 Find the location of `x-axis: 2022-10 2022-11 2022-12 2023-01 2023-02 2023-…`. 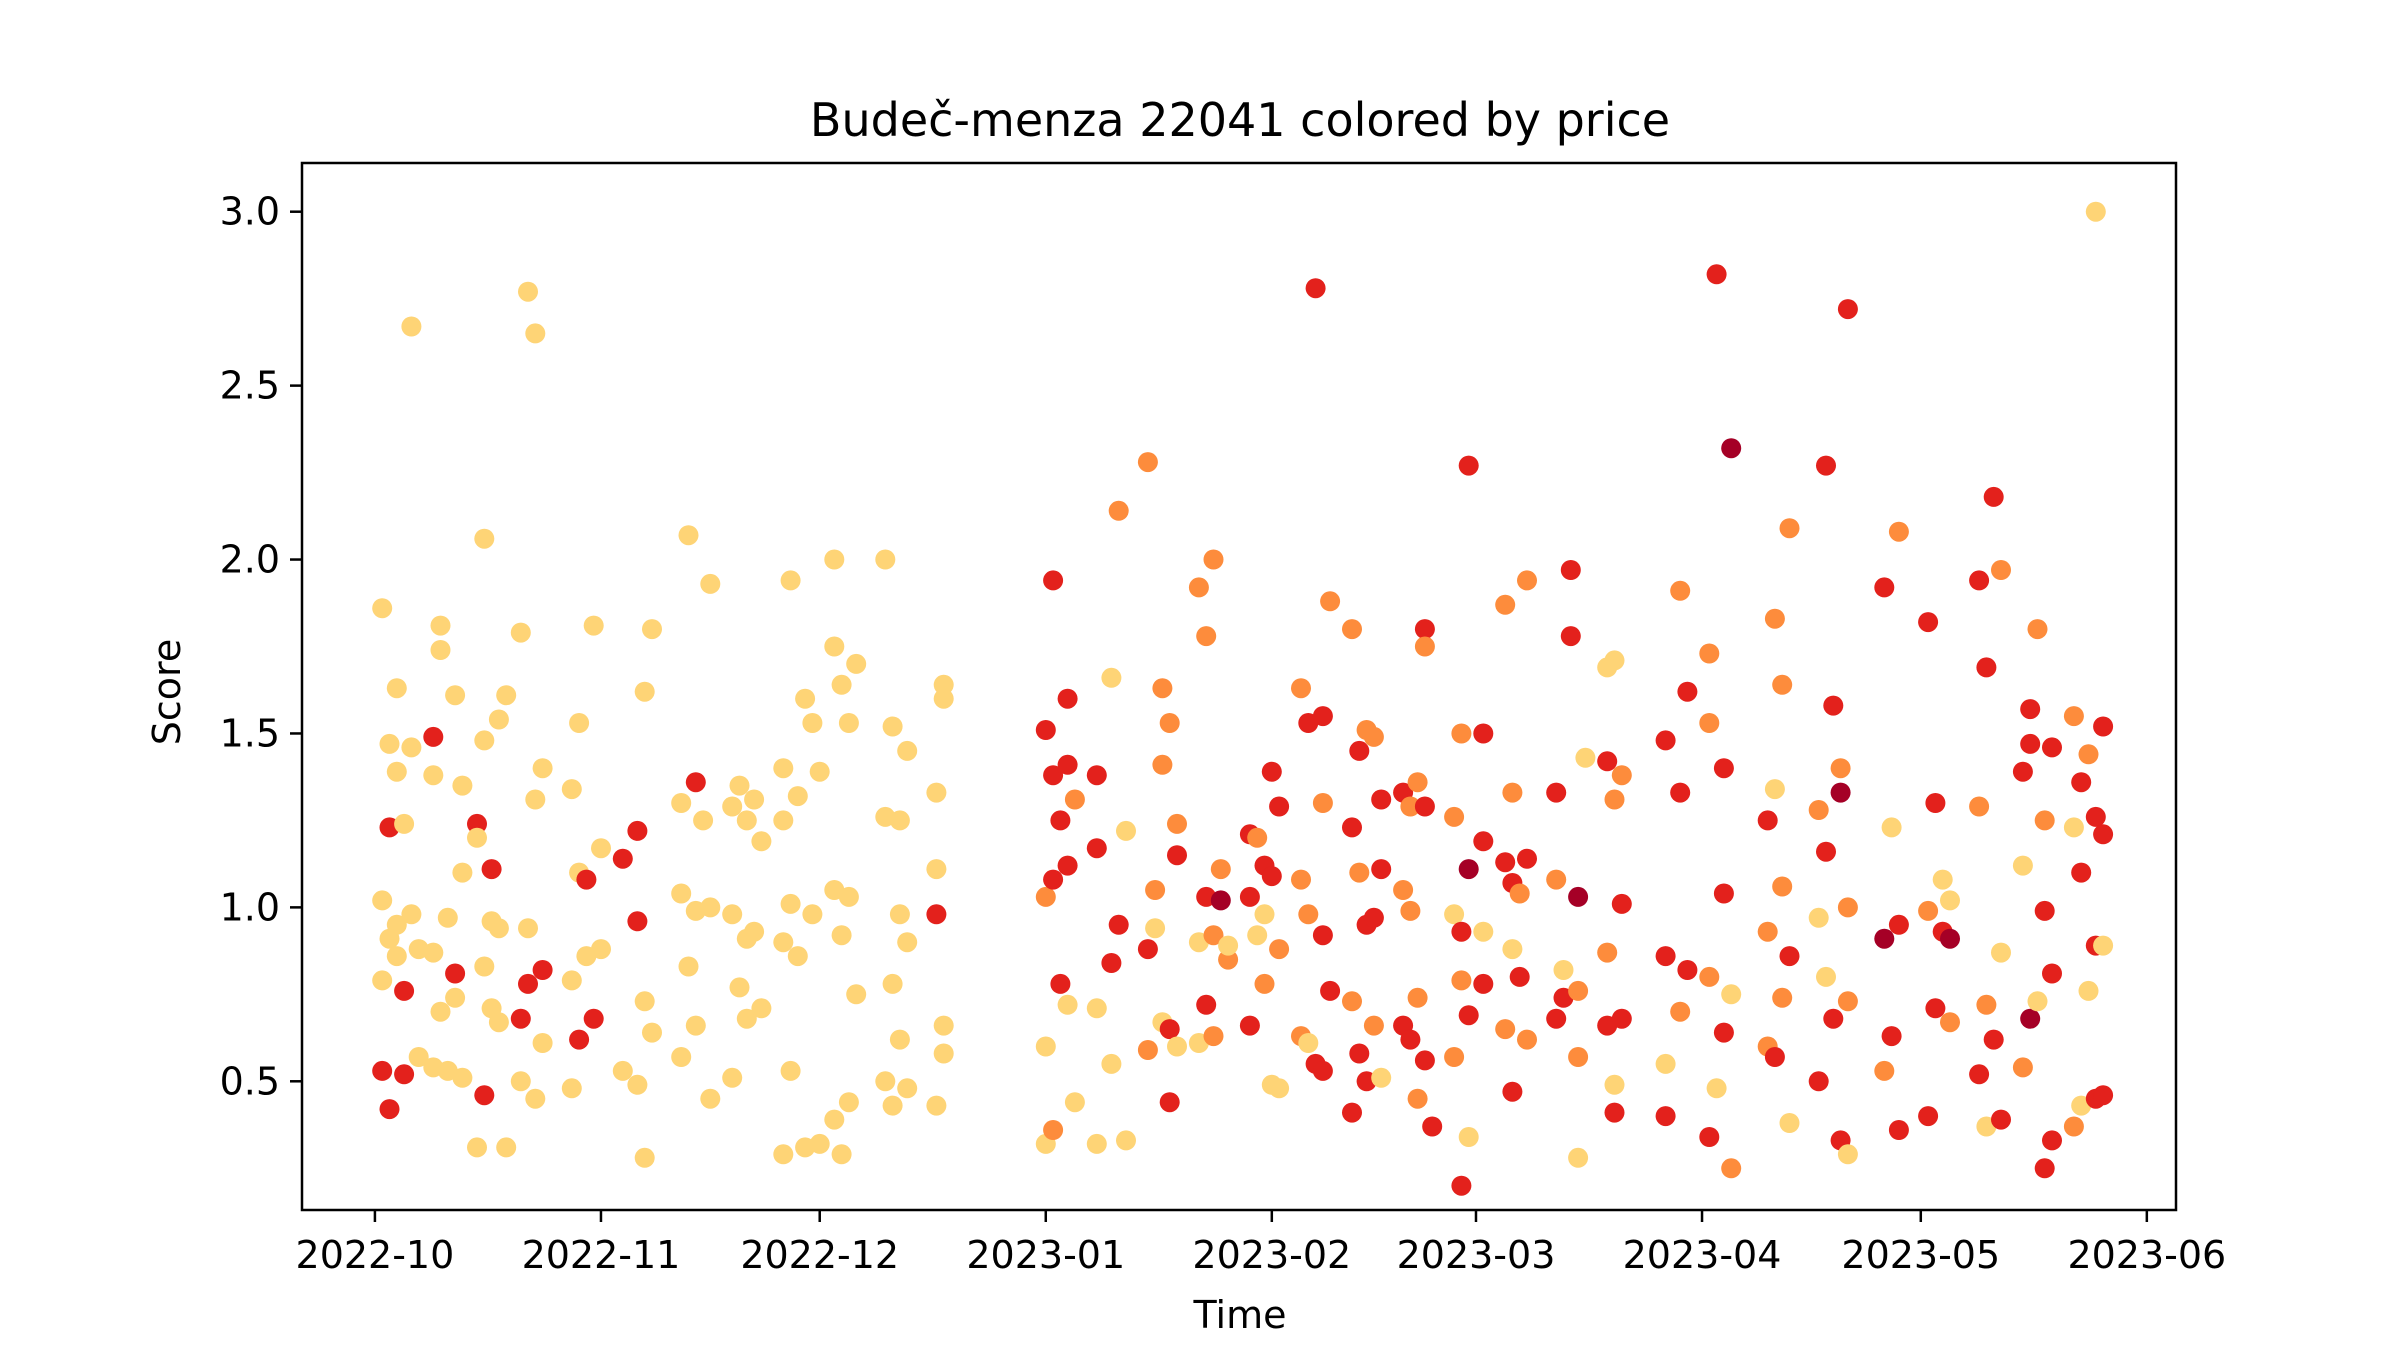

x-axis: 2022-10 2022-11 2022-12 2023-01 2023-02 2023-… is located at coordinates (1261, 1243).